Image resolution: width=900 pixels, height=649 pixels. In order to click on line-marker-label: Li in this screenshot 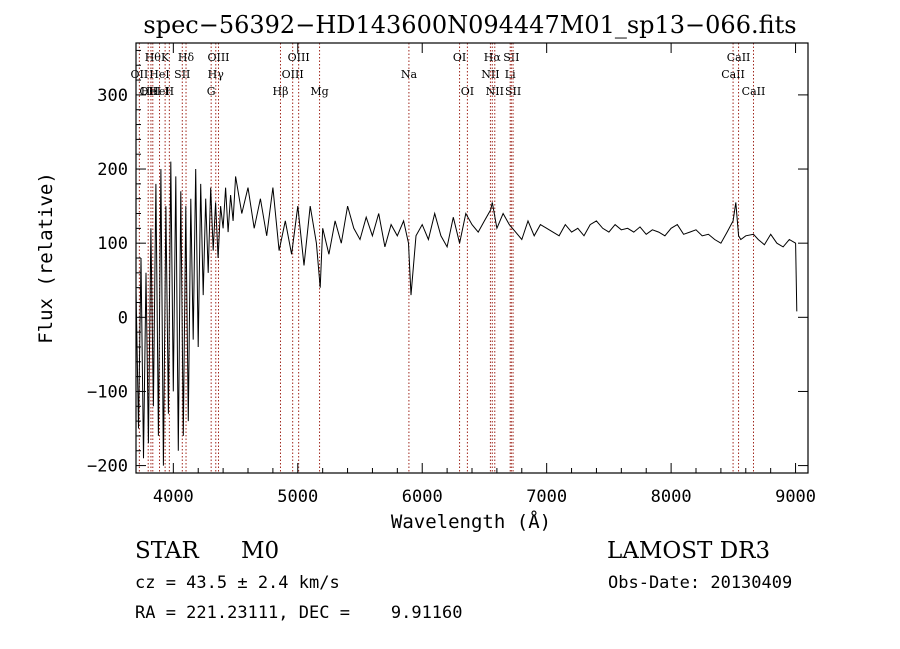, I will do `click(510, 74)`.